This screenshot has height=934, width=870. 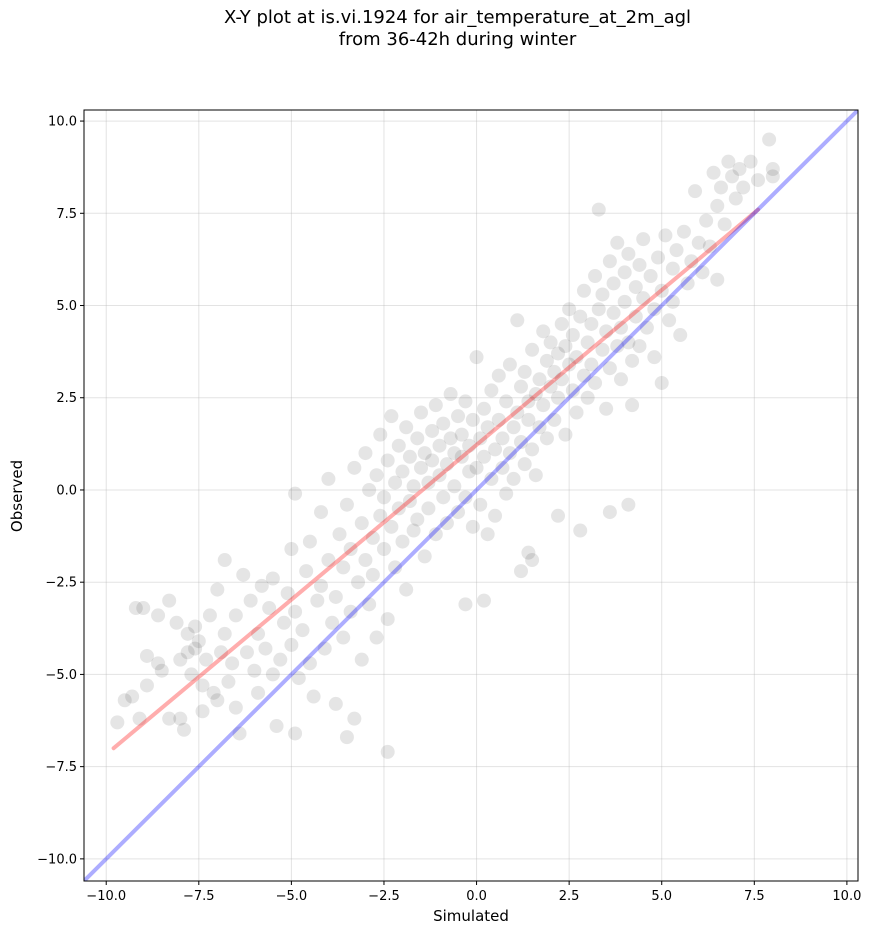 What do you see at coordinates (17, 496) in the screenshot?
I see `y-axis-label: Observed` at bounding box center [17, 496].